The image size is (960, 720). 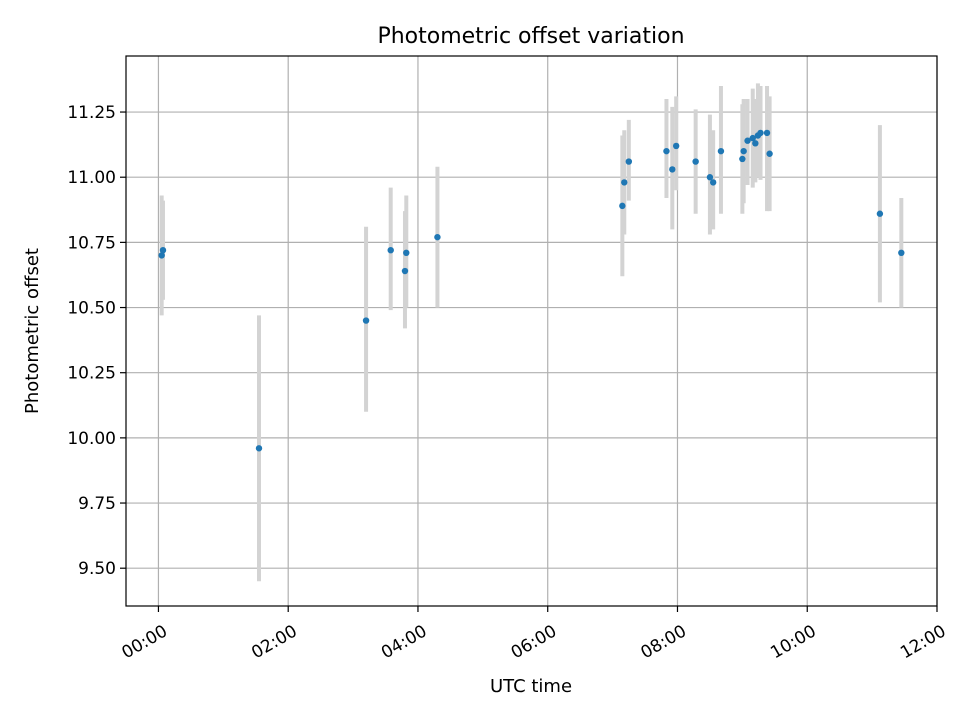 What do you see at coordinates (97, 504) in the screenshot?
I see `y-tick-label: 9.75` at bounding box center [97, 504].